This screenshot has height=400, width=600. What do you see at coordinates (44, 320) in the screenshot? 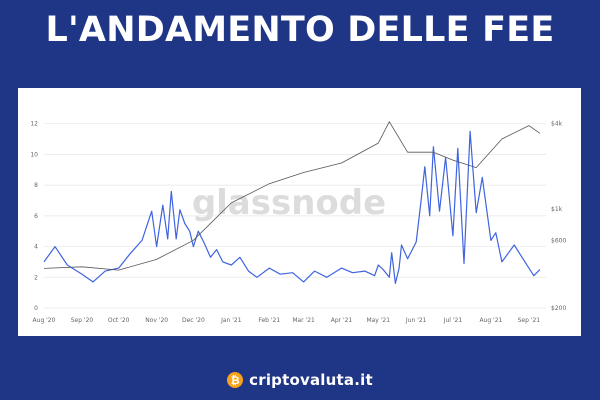
I see `x-tick-label: Aug '20` at bounding box center [44, 320].